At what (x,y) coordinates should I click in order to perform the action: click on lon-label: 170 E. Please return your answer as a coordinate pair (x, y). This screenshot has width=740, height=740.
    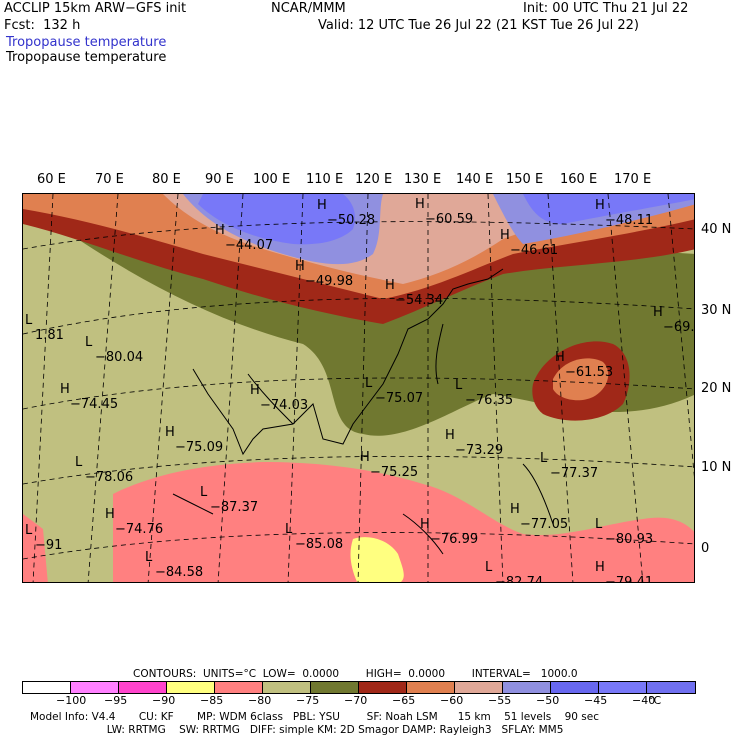
    Looking at the image, I should click on (633, 179).